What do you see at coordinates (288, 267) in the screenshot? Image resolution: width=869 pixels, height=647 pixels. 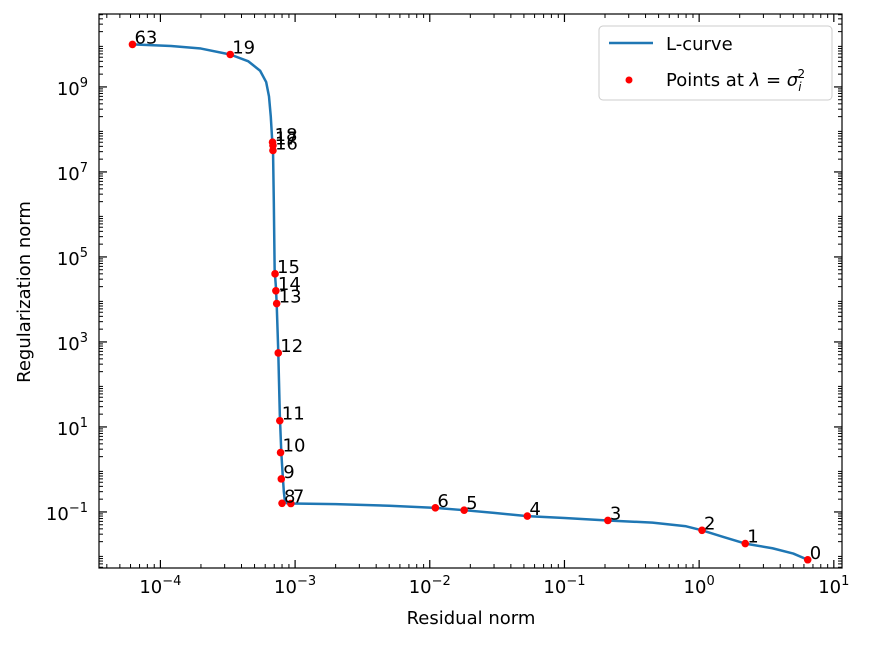 I see `point-label-15: 15` at bounding box center [288, 267].